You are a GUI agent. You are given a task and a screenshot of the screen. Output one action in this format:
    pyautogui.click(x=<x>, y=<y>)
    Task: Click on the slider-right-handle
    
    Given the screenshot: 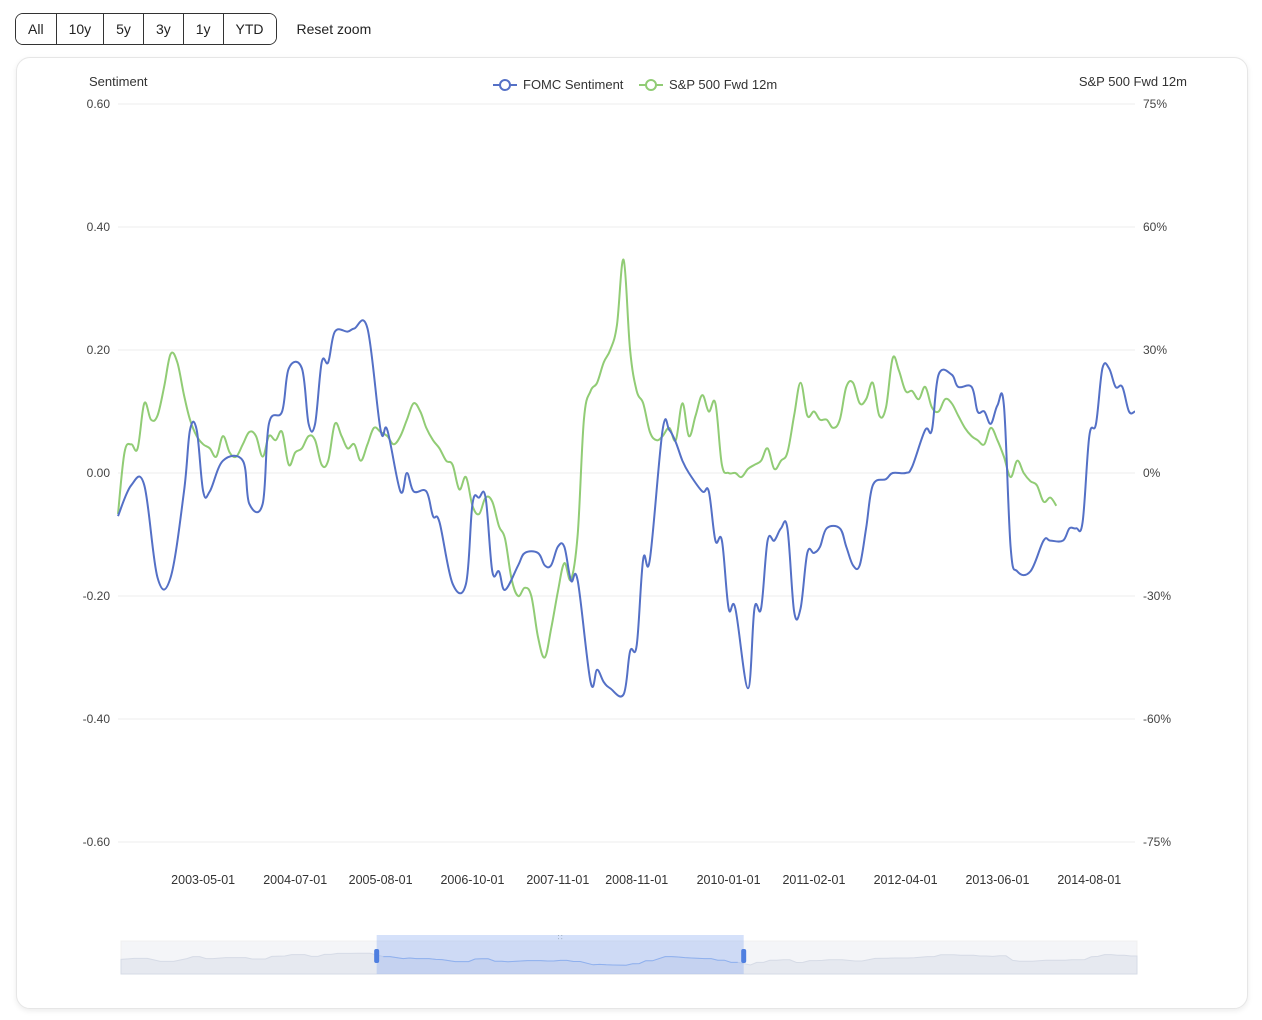 What is the action you would take?
    pyautogui.click(x=744, y=956)
    